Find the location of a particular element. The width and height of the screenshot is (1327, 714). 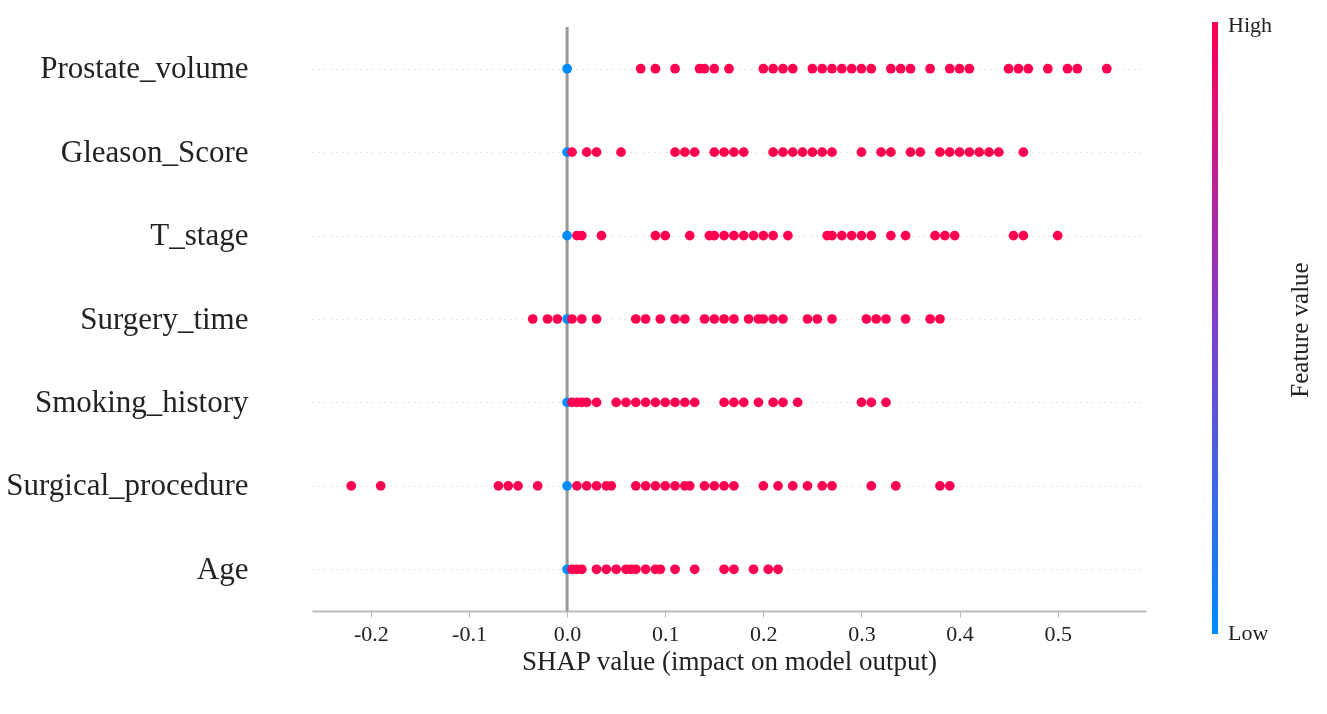

x-axis-title: SHAP value (impact on model output) is located at coordinates (729, 660).